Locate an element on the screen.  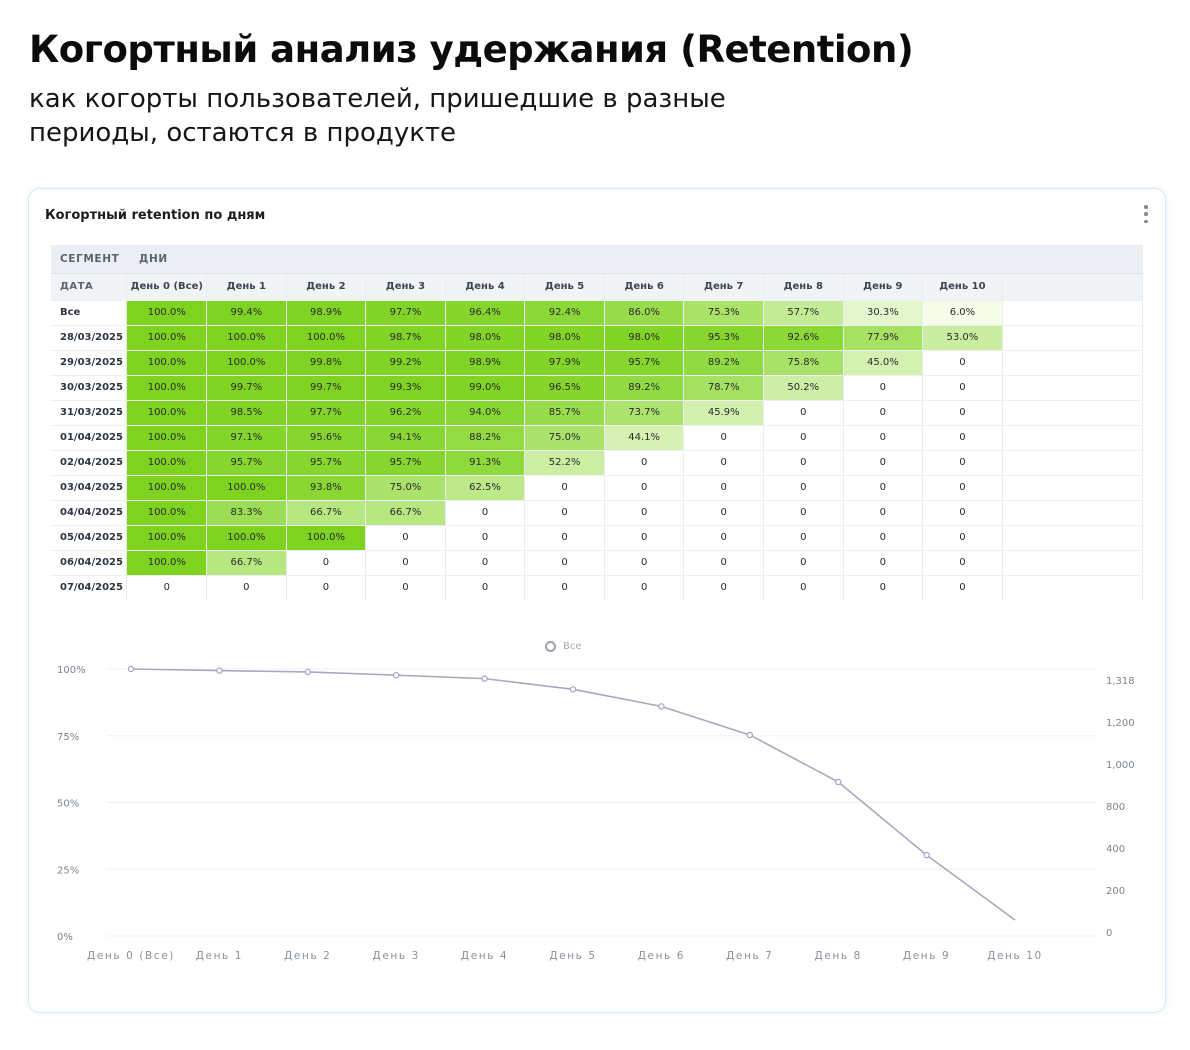
retention-cell: 95.6% is located at coordinates (326, 438).